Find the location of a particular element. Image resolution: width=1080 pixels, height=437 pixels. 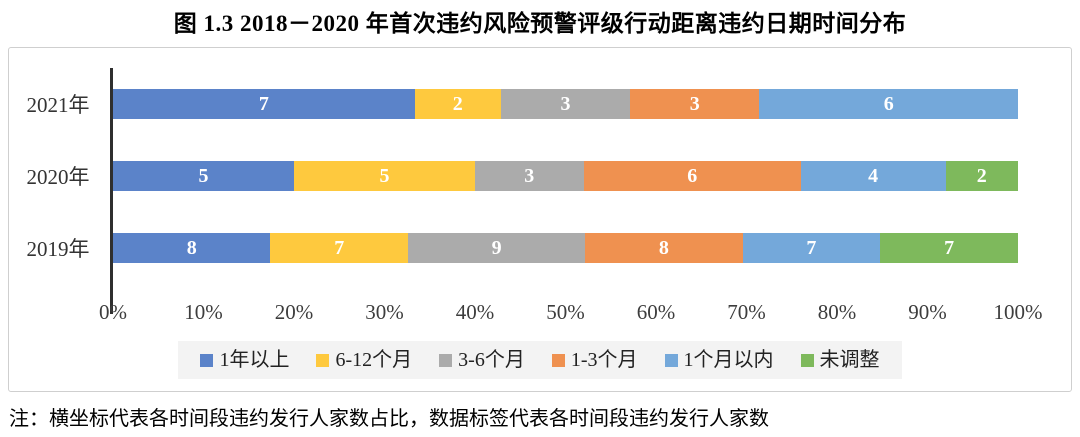

stacked-bar: 7 2 3 3 6 is located at coordinates (565, 104).